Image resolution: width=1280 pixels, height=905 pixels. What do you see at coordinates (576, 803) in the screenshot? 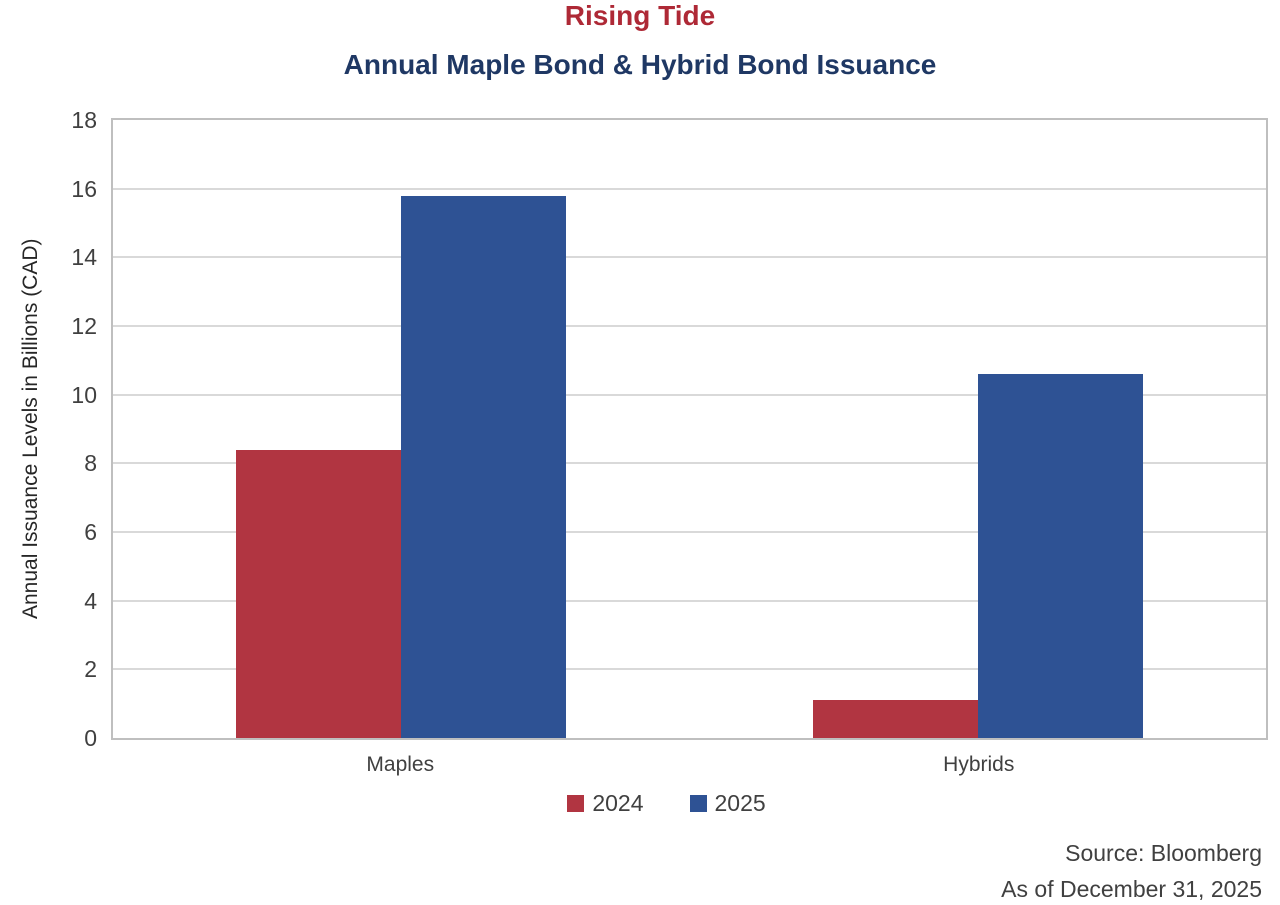
I see `legend-swatch-icon-2024` at bounding box center [576, 803].